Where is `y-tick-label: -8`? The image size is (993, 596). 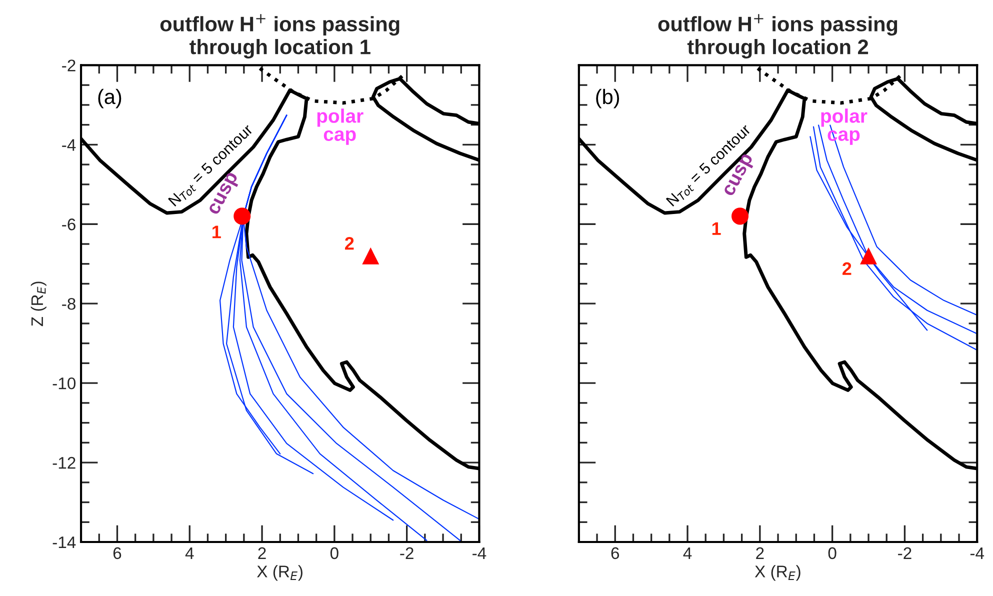
y-tick-label: -8 is located at coordinates (69, 304).